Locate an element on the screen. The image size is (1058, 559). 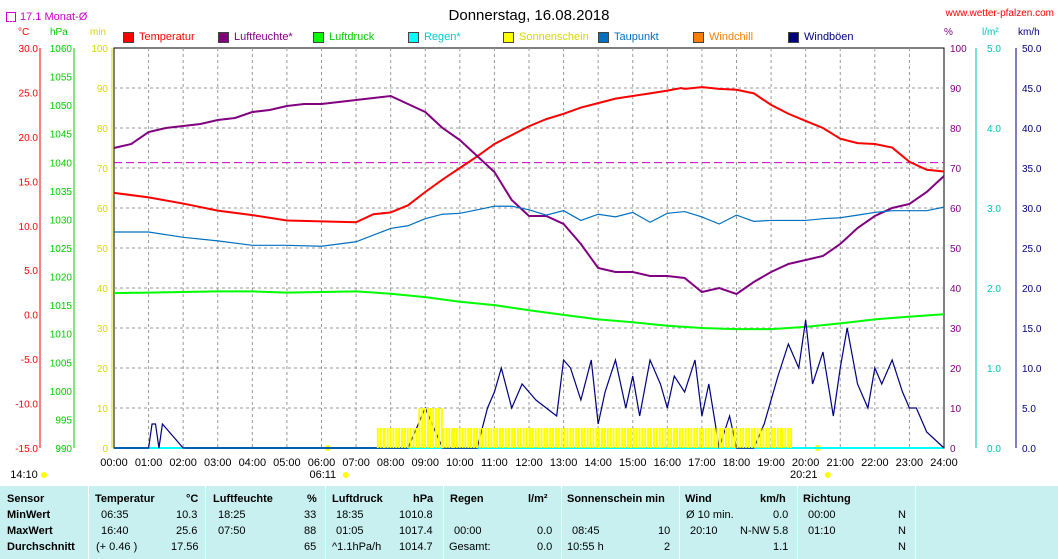
temp-tick-label: -5.0 is located at coordinates (30, 360).